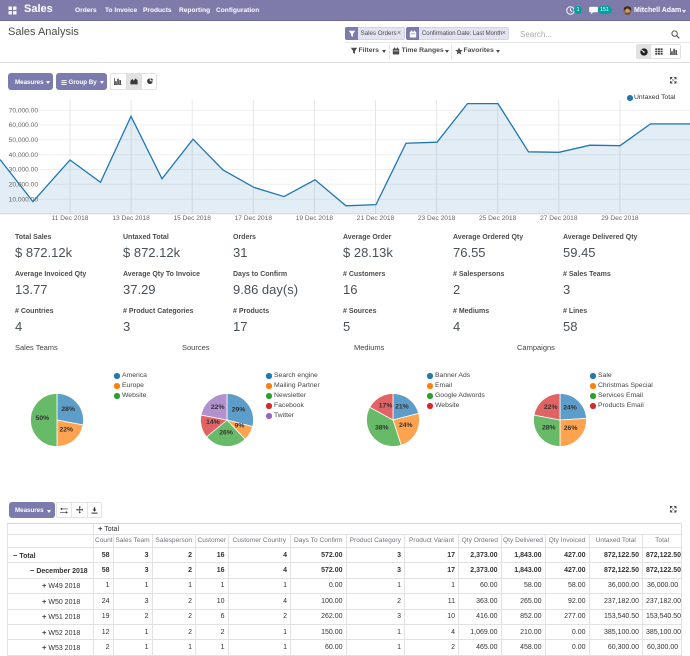 This screenshot has height=656, width=690. Describe the element at coordinates (24, 125) in the screenshot. I see `svg-text: 60,000.00` at that location.